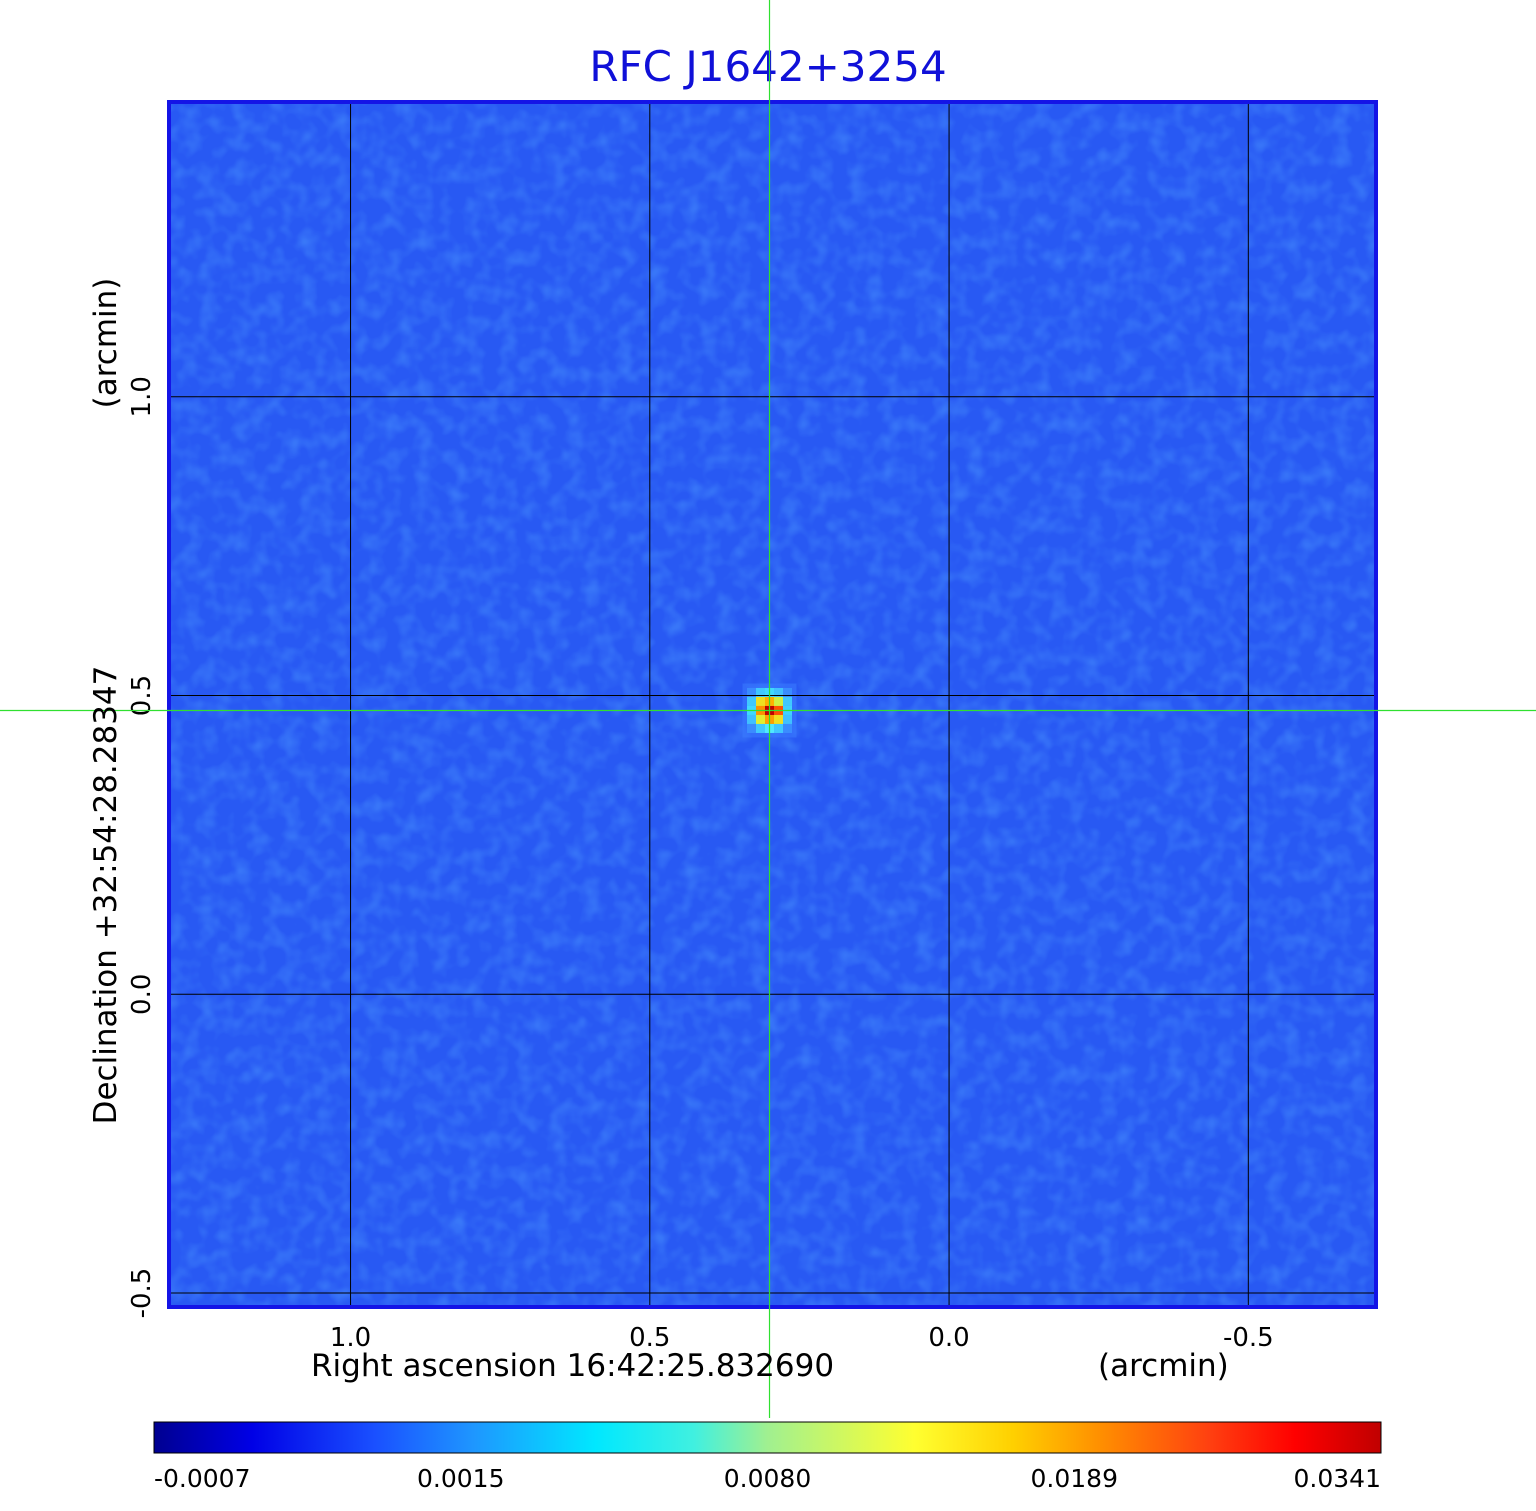 Image resolution: width=1536 pixels, height=1511 pixels. I want to click on x-tick-label-3: -0.5, so click(1248, 1338).